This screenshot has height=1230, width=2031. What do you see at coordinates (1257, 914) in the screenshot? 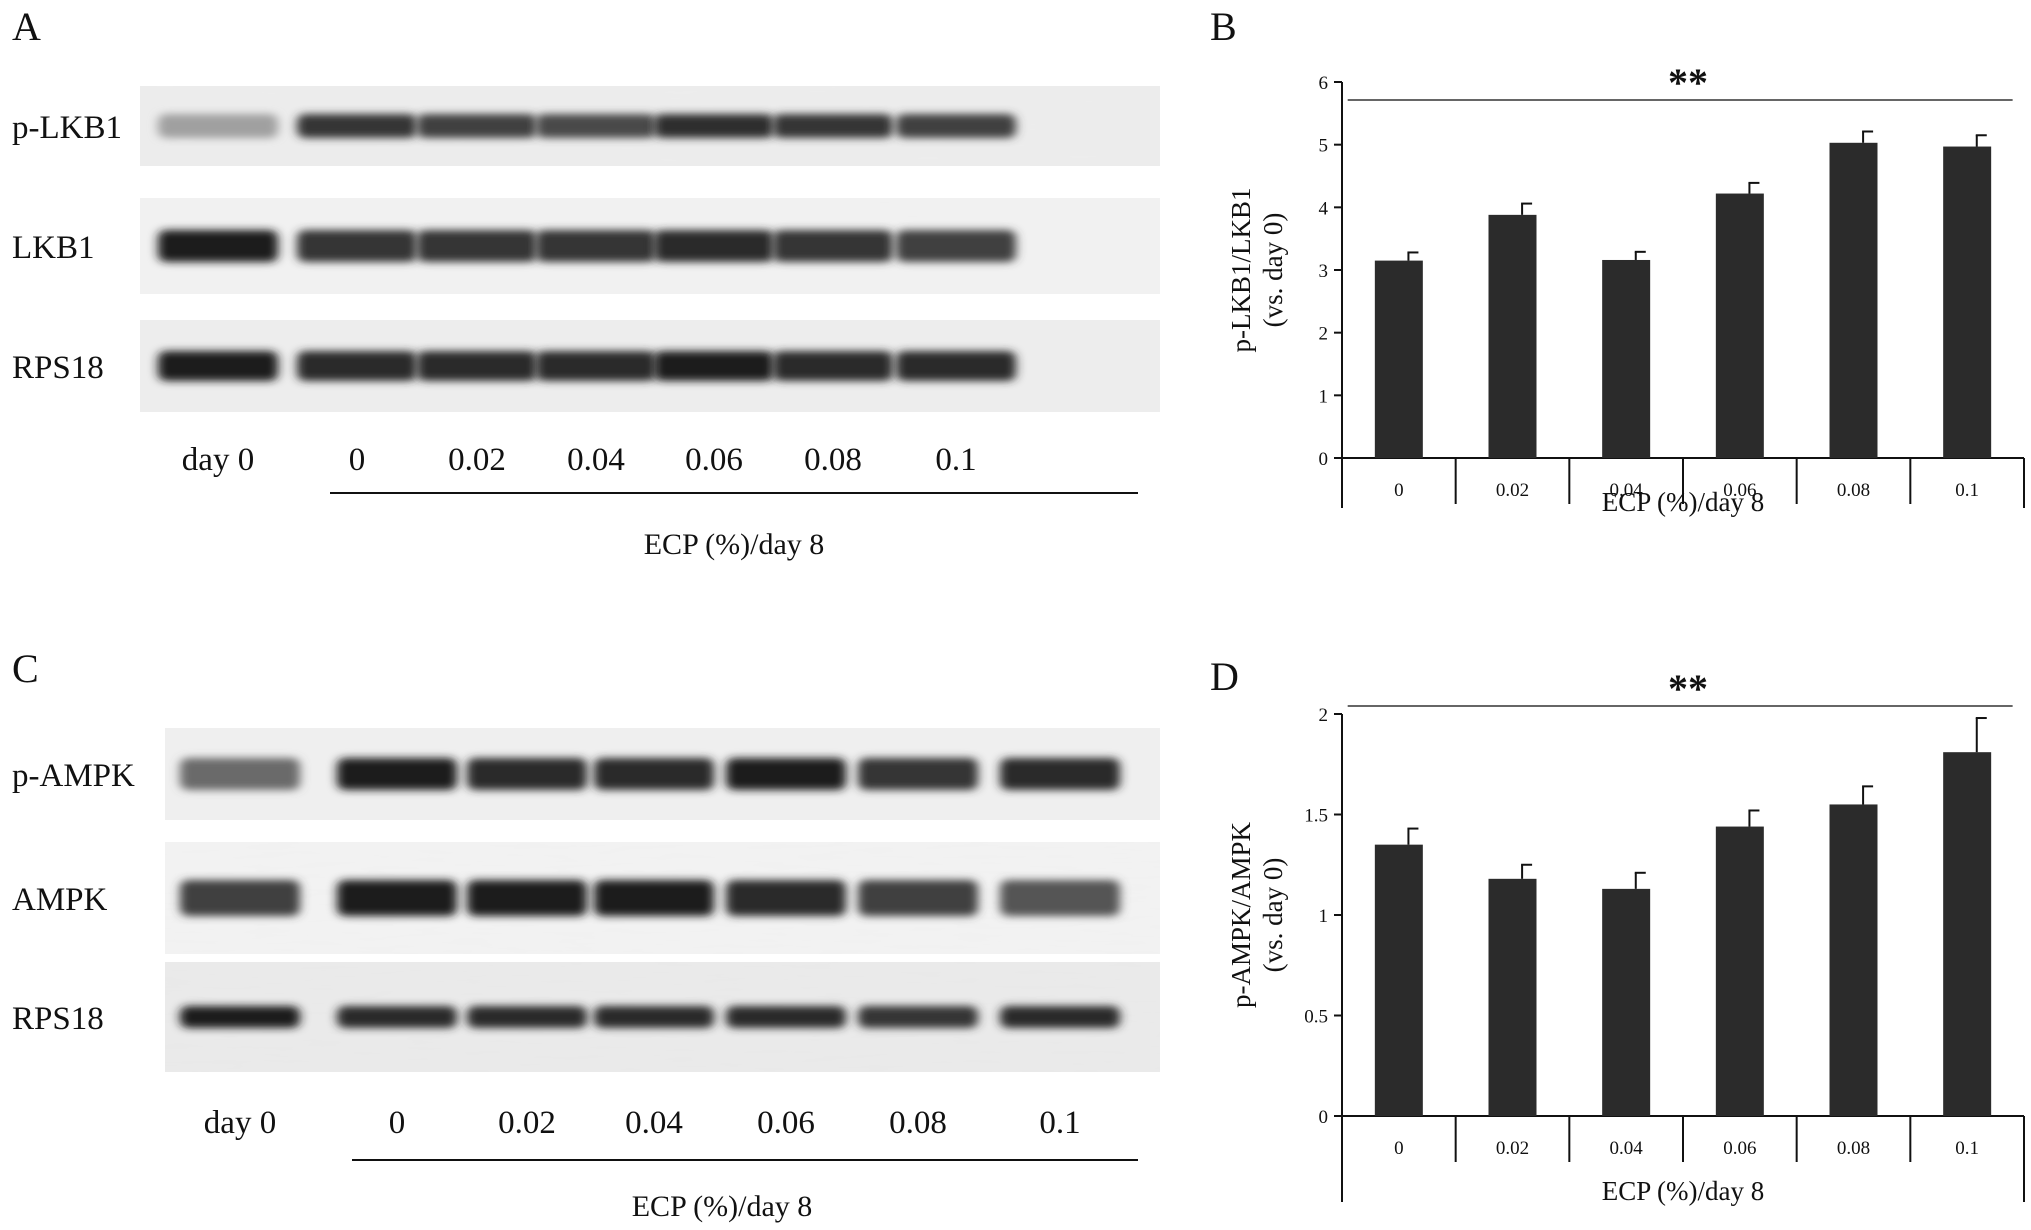
I see `y-axis-label: p-AMPK/AMPK(vs. day 0)` at bounding box center [1257, 914].